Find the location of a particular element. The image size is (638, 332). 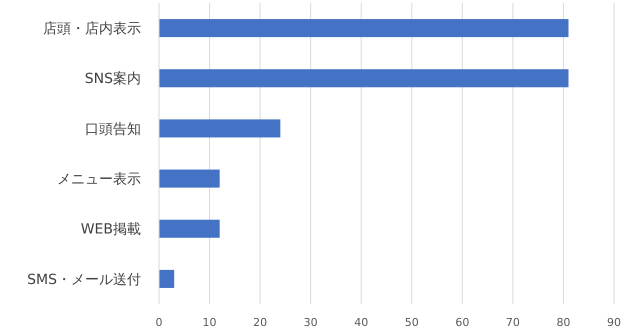

y-tick-label: 店頭・店内表示 is located at coordinates (92, 28).